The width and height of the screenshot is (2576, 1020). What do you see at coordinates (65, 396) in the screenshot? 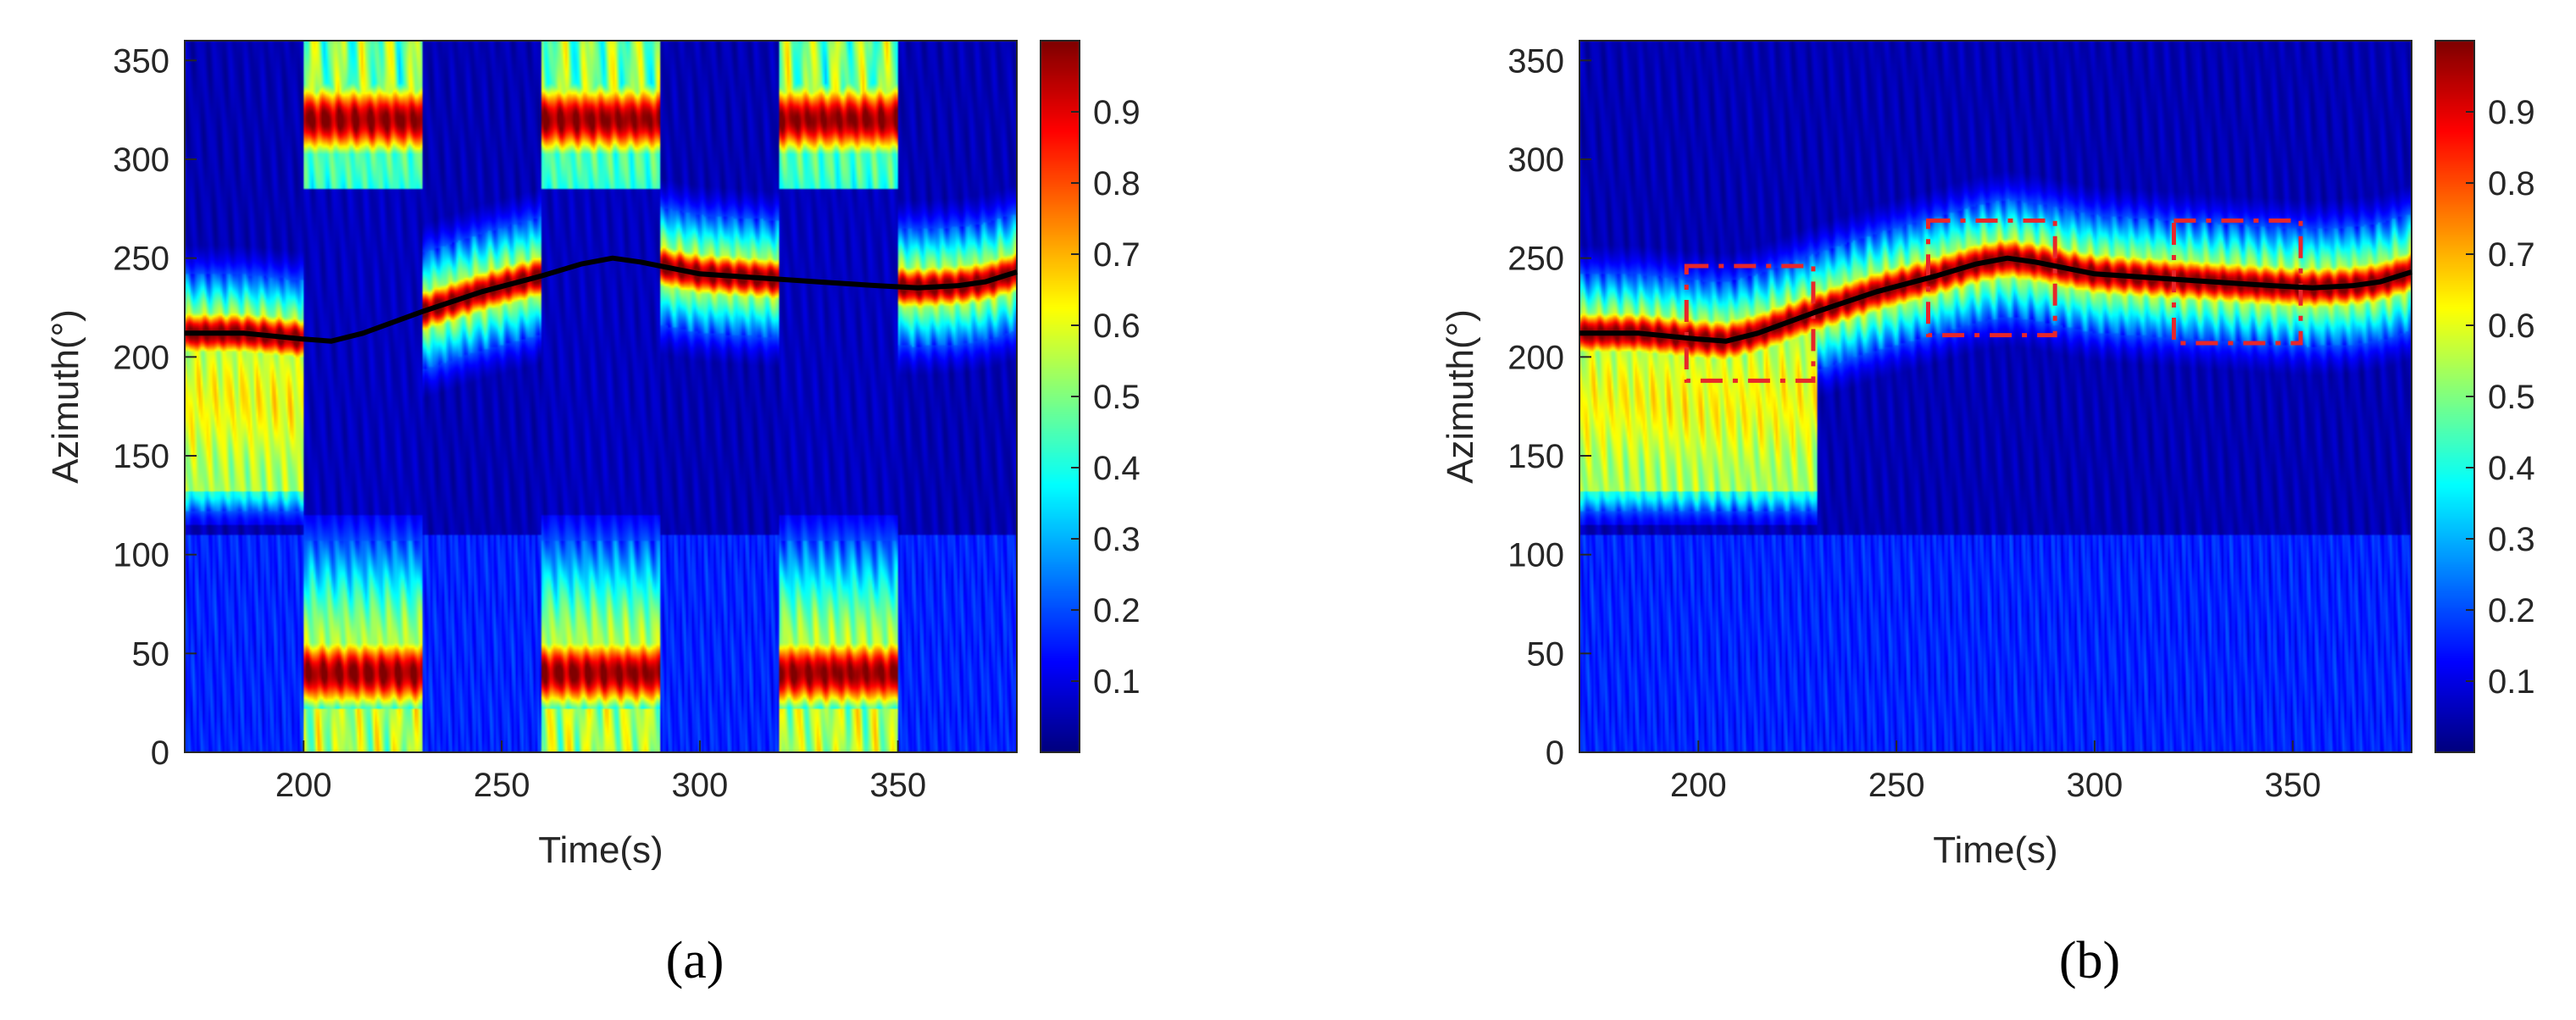
I see `y-axis-label-a: Azimuth(°)` at bounding box center [65, 396].